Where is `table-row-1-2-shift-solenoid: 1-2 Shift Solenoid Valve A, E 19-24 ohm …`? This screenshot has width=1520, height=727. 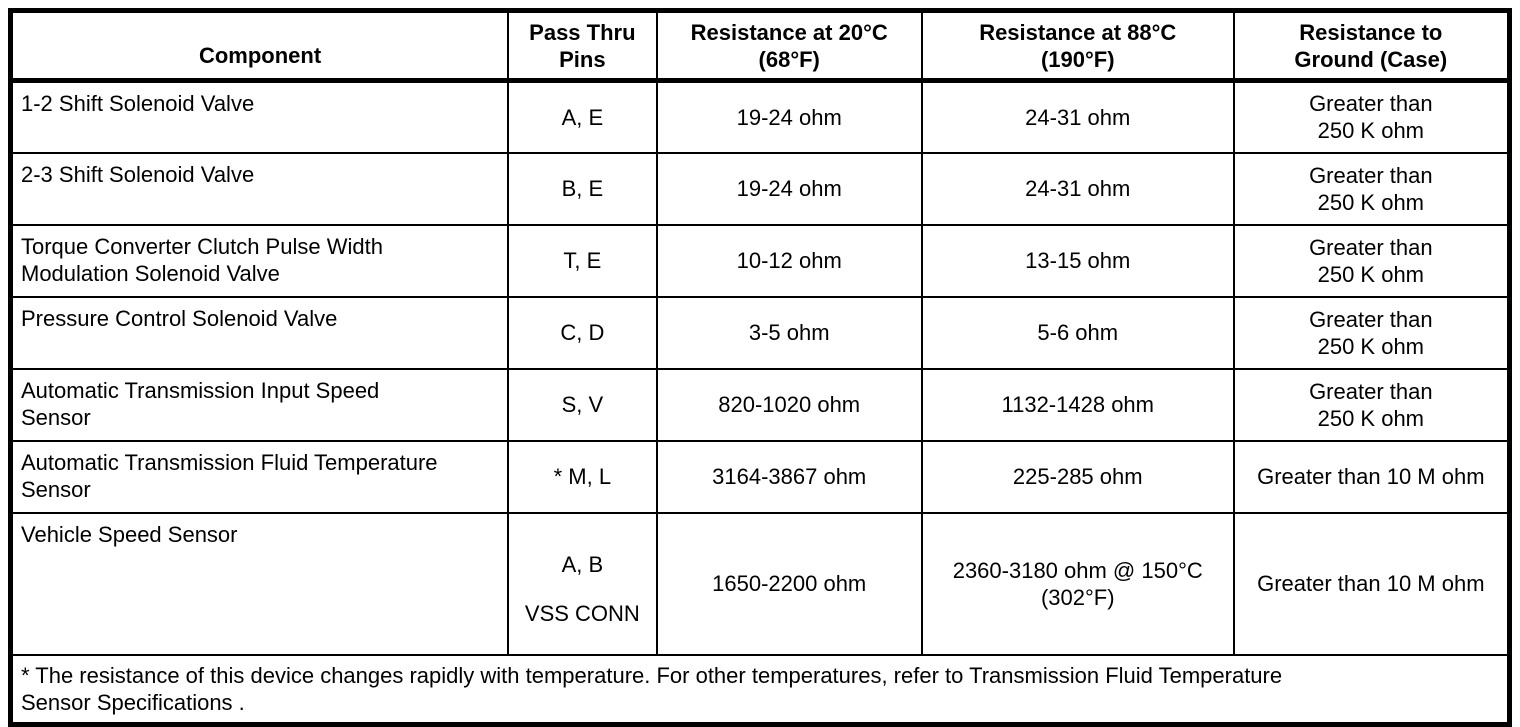
table-row-1-2-shift-solenoid: 1-2 Shift Solenoid Valve A, E 19-24 ohm … is located at coordinates (760, 116).